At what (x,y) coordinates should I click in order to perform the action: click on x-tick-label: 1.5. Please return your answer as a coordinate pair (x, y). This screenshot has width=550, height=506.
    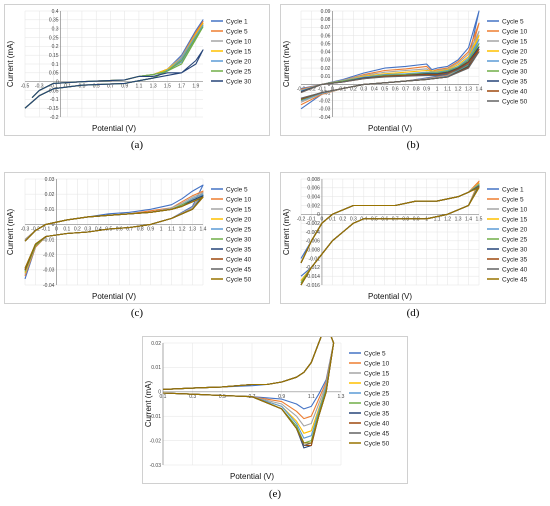
    Looking at the image, I should click on (479, 219).